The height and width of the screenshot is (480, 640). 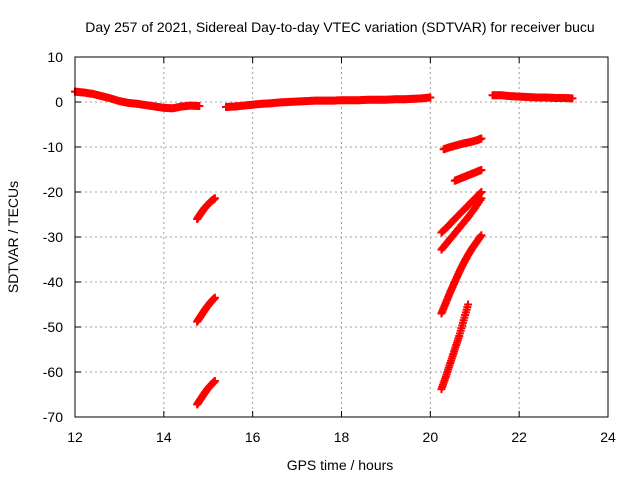 I want to click on y-tick-label: -10, so click(x=53, y=147).